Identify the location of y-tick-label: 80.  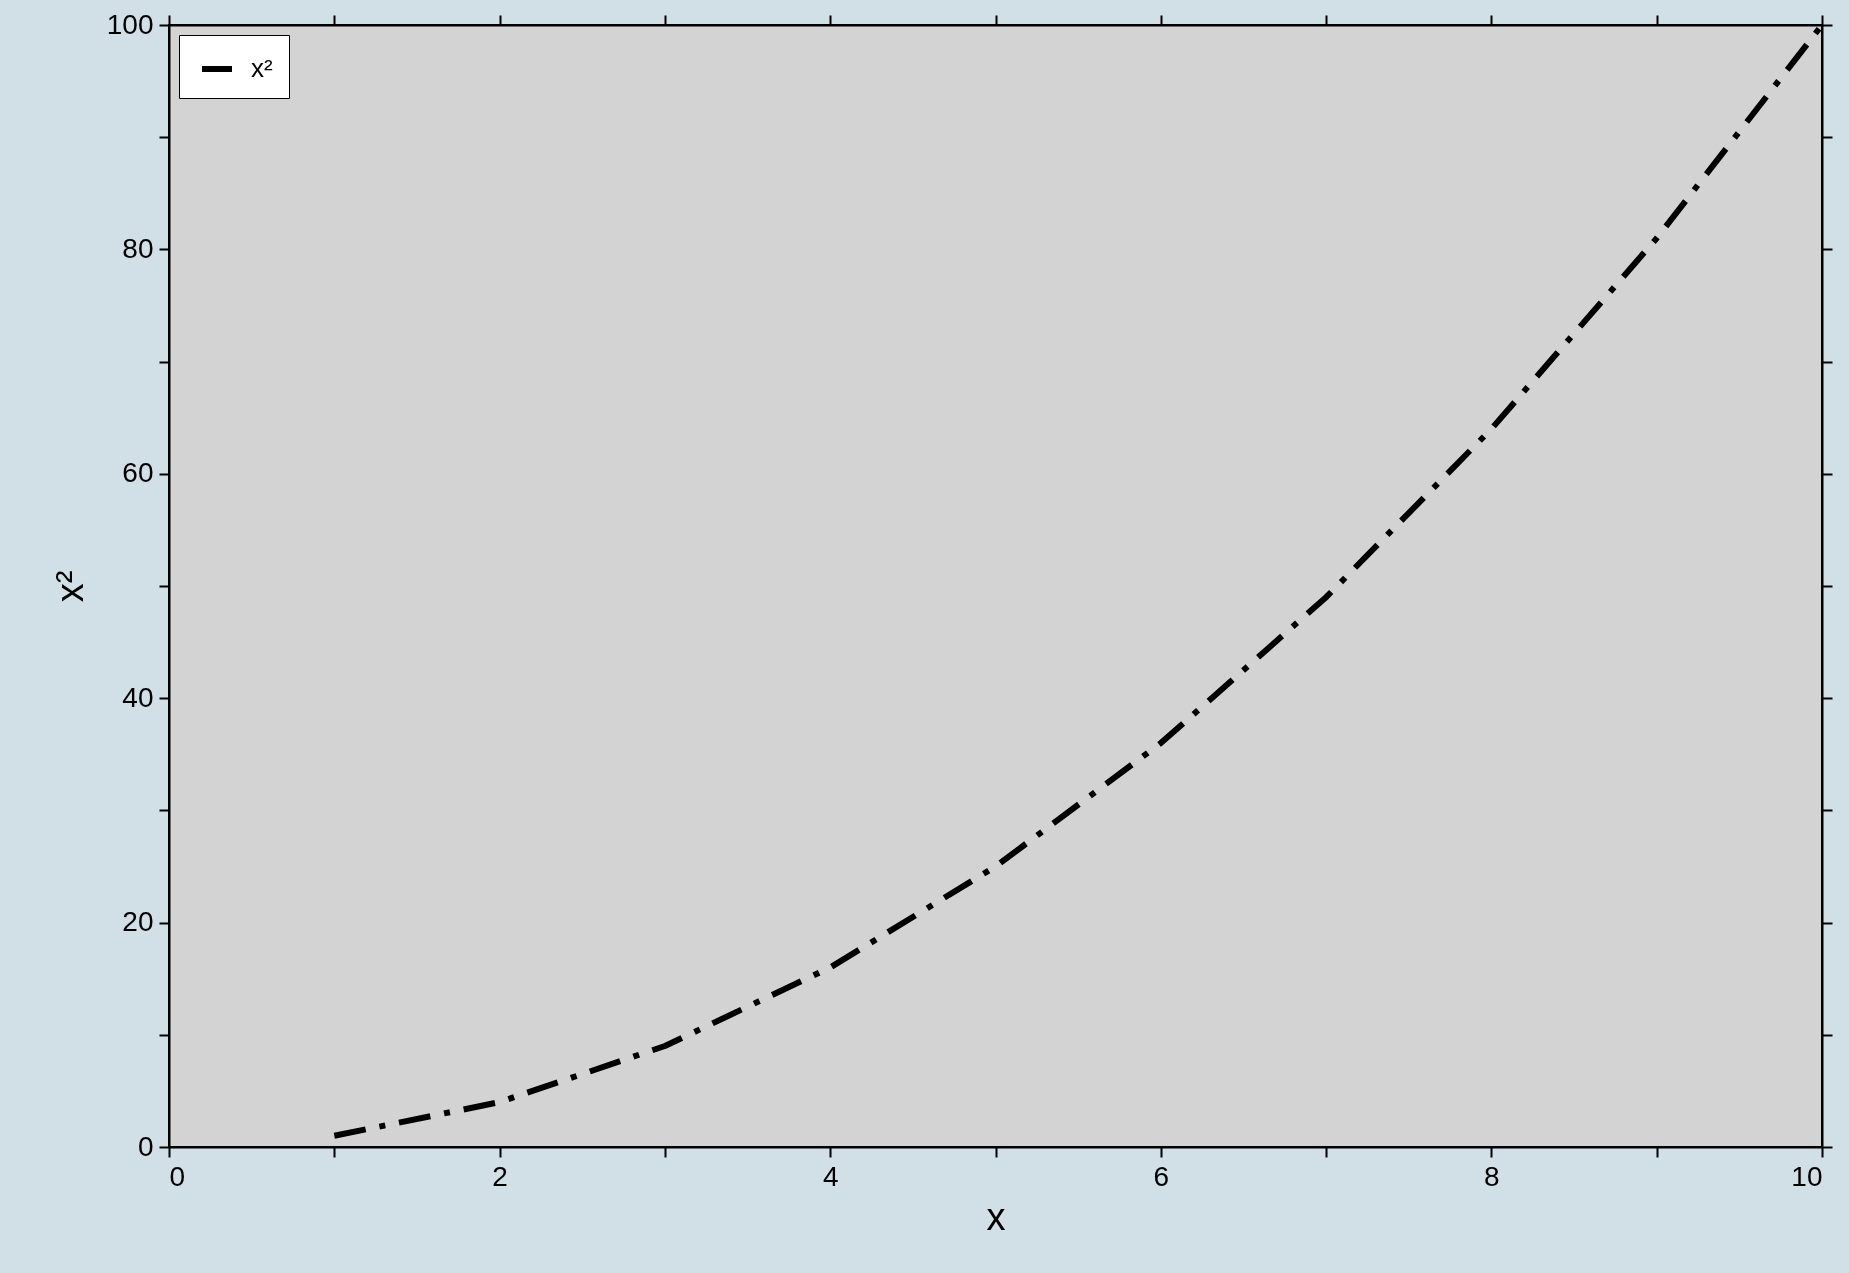
(138, 248).